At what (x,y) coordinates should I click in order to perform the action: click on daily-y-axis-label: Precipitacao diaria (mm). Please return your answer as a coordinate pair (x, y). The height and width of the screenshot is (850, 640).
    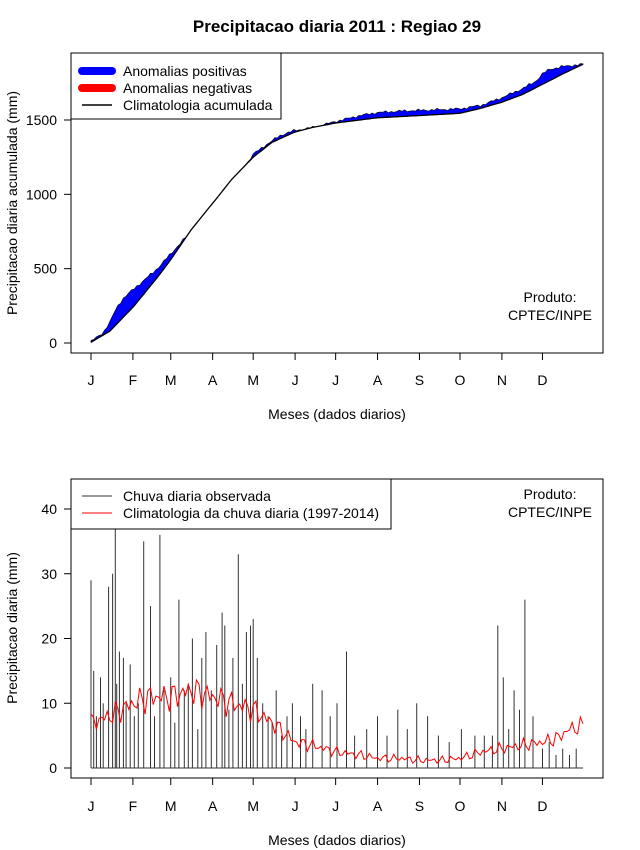
    Looking at the image, I should click on (12, 628).